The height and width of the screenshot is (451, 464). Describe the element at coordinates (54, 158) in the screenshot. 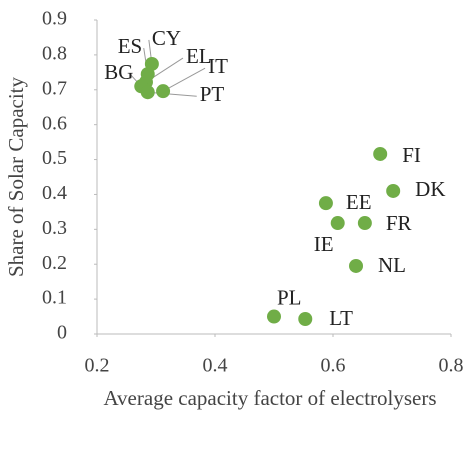

I see `y-tick-label: 0.5` at that location.